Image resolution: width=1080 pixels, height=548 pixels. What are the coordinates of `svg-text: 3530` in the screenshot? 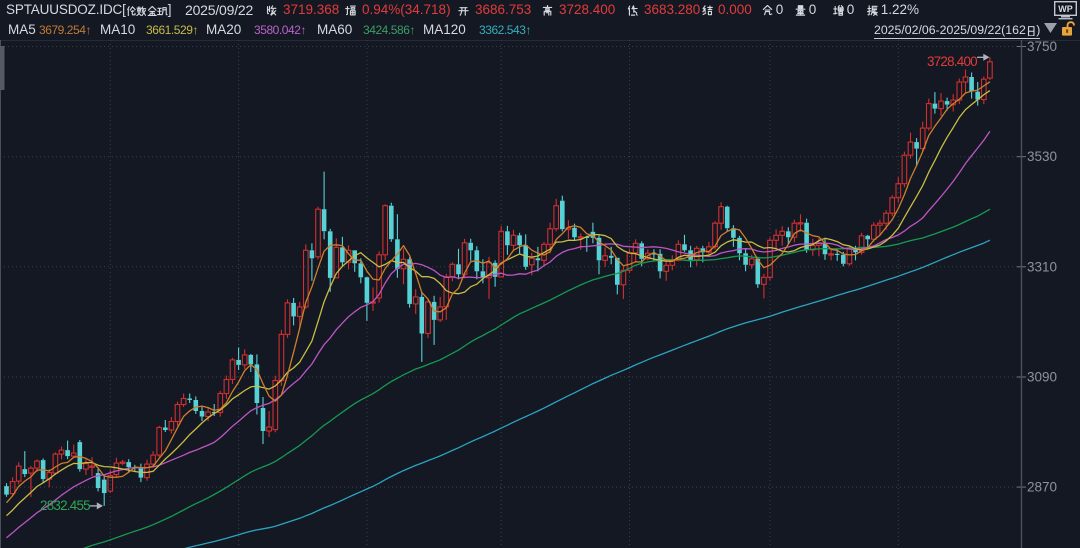 It's located at (1042, 156).